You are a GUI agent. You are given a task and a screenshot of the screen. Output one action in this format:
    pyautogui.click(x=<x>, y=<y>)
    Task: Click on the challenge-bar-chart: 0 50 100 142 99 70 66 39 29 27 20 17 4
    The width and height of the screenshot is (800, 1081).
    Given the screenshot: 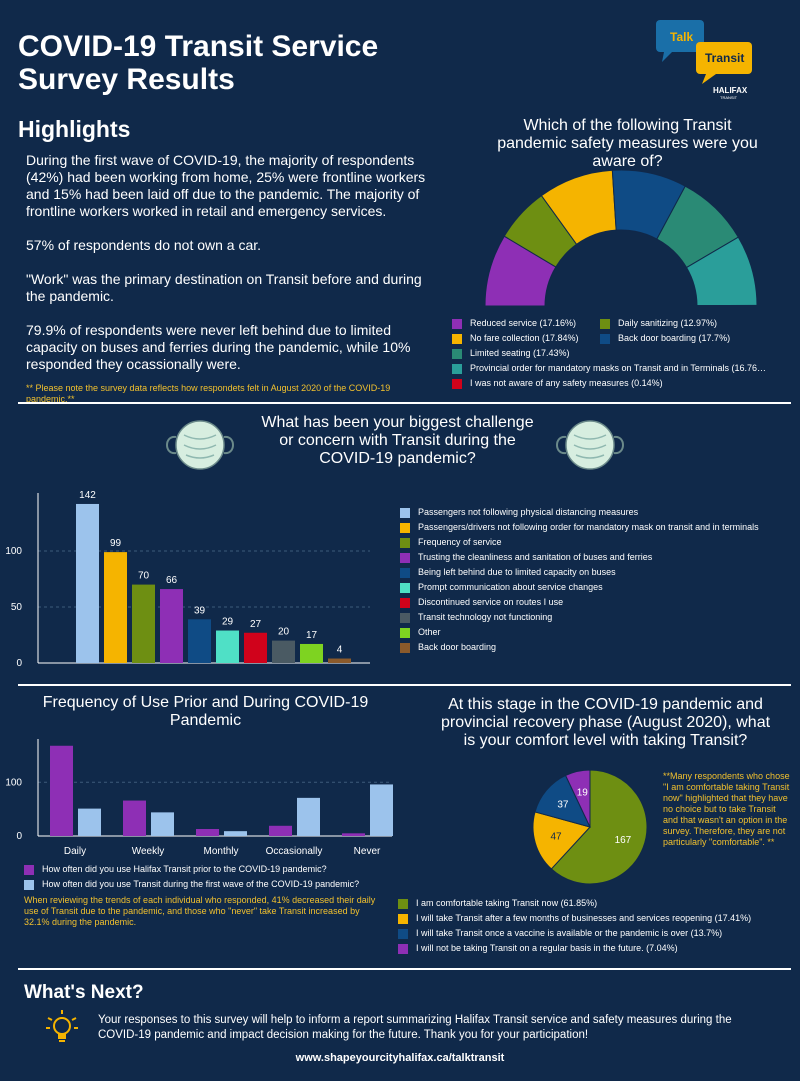 What is the action you would take?
    pyautogui.click(x=187, y=579)
    